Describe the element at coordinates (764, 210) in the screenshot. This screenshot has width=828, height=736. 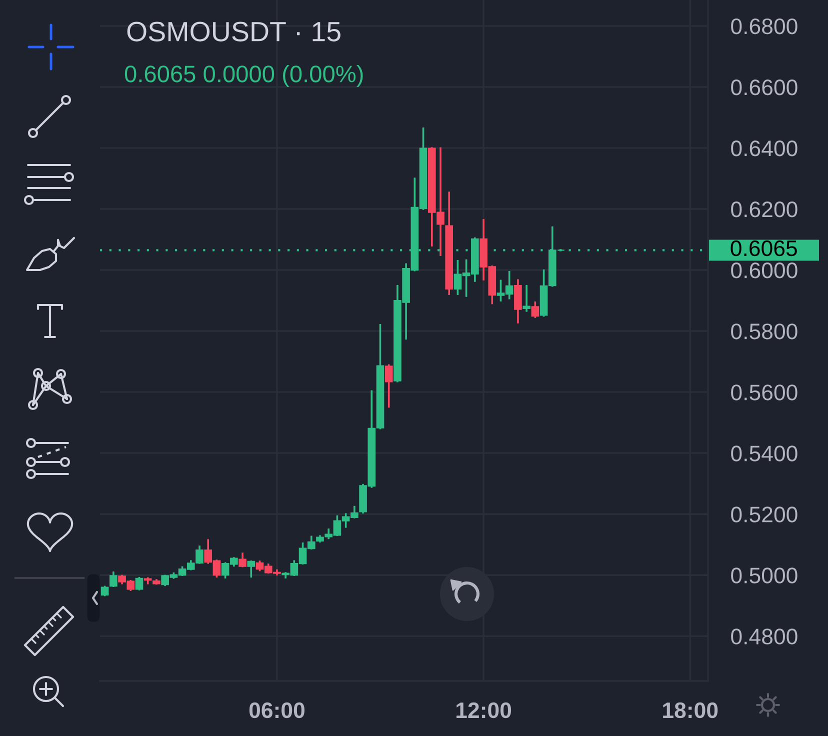
I see `y-tick-label: 0.6200` at that location.